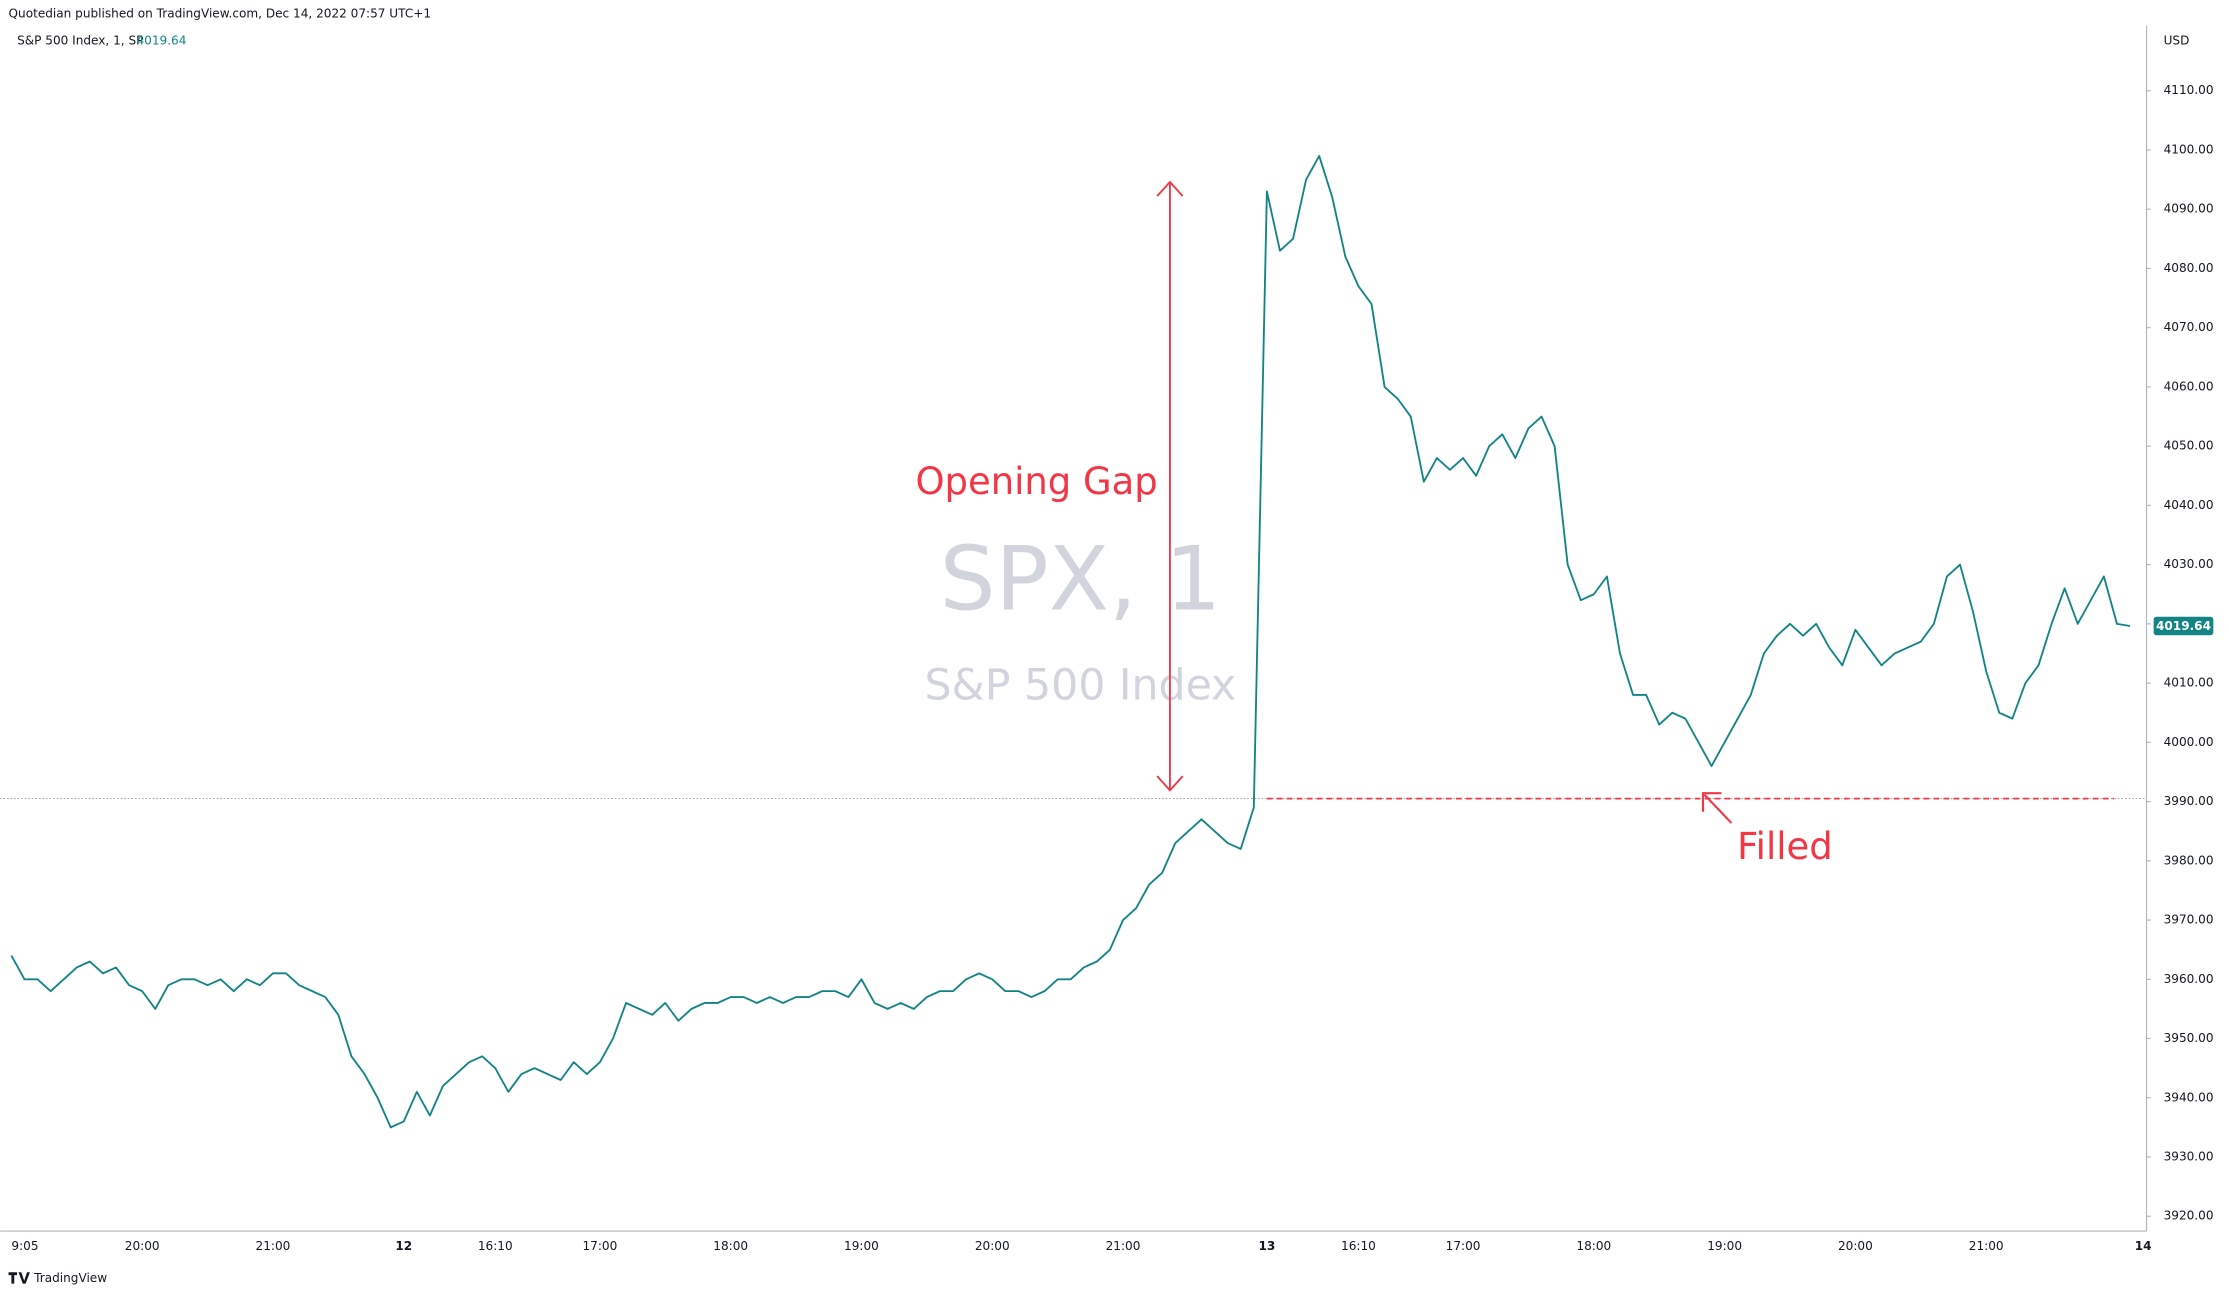 The image size is (2229, 1297). I want to click on annotation: Opening Gap, so click(1036, 481).